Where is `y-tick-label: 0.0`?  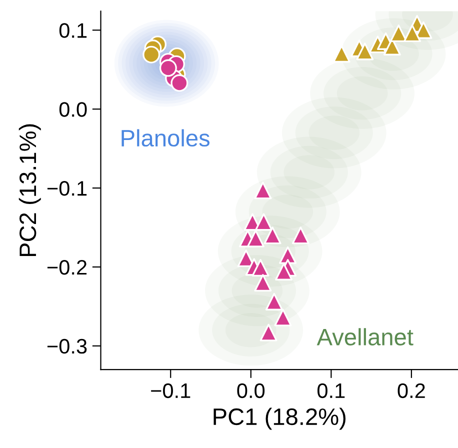
y-tick-label: 0.0 is located at coordinates (73, 109).